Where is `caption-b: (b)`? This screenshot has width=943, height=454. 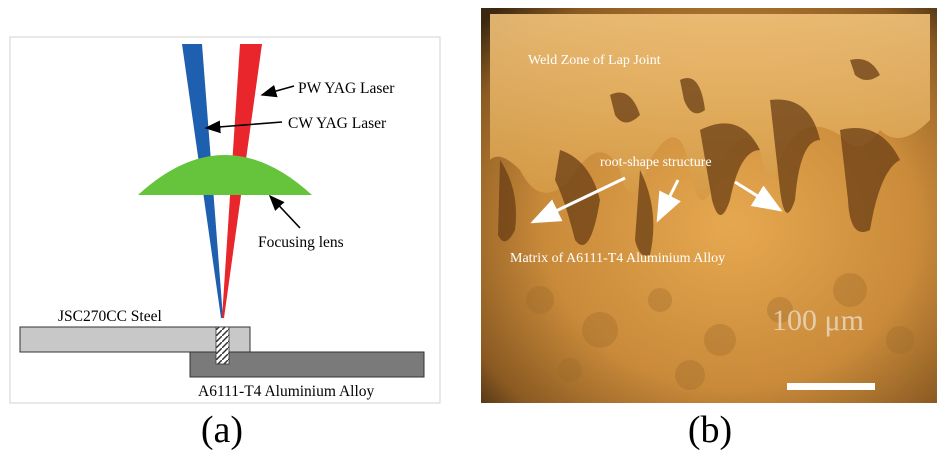 caption-b: (b) is located at coordinates (710, 430).